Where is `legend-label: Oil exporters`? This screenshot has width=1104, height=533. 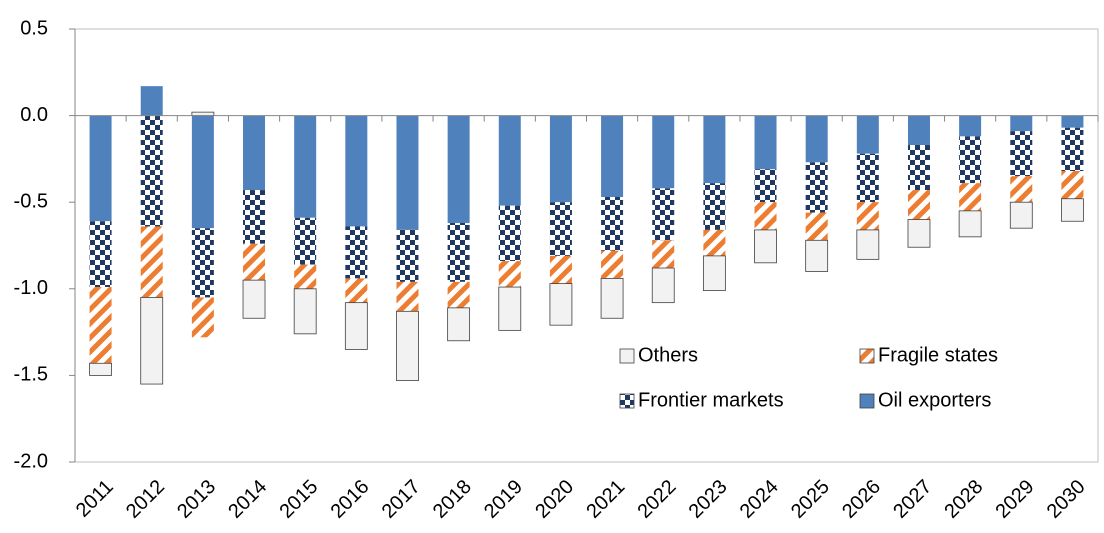
legend-label: Oil exporters is located at coordinates (934, 400).